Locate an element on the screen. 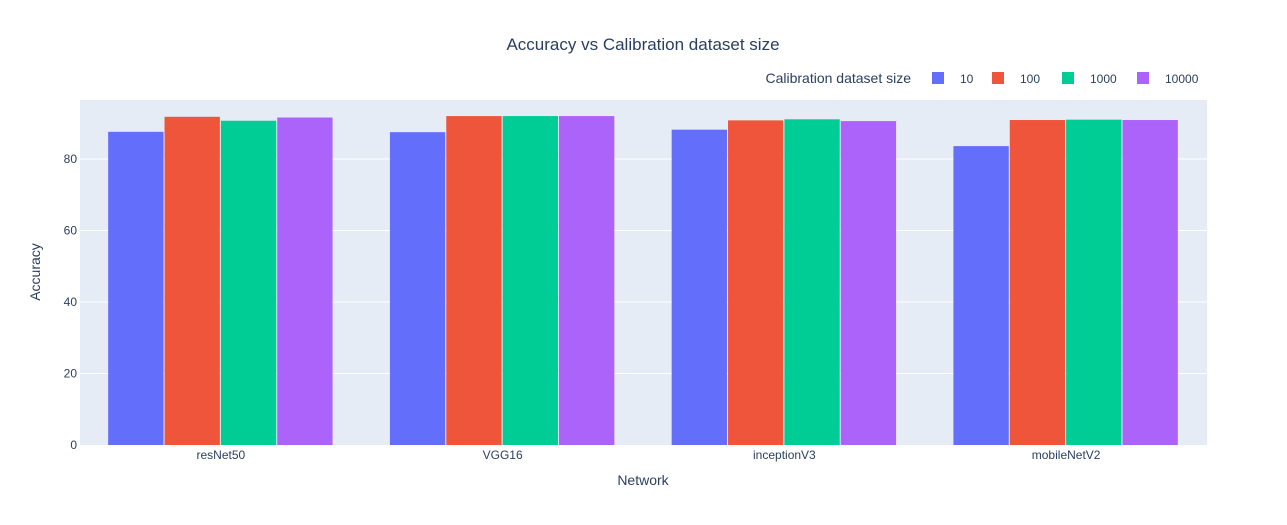 The image size is (1287, 525). bar-100-VGG16 is located at coordinates (474, 281).